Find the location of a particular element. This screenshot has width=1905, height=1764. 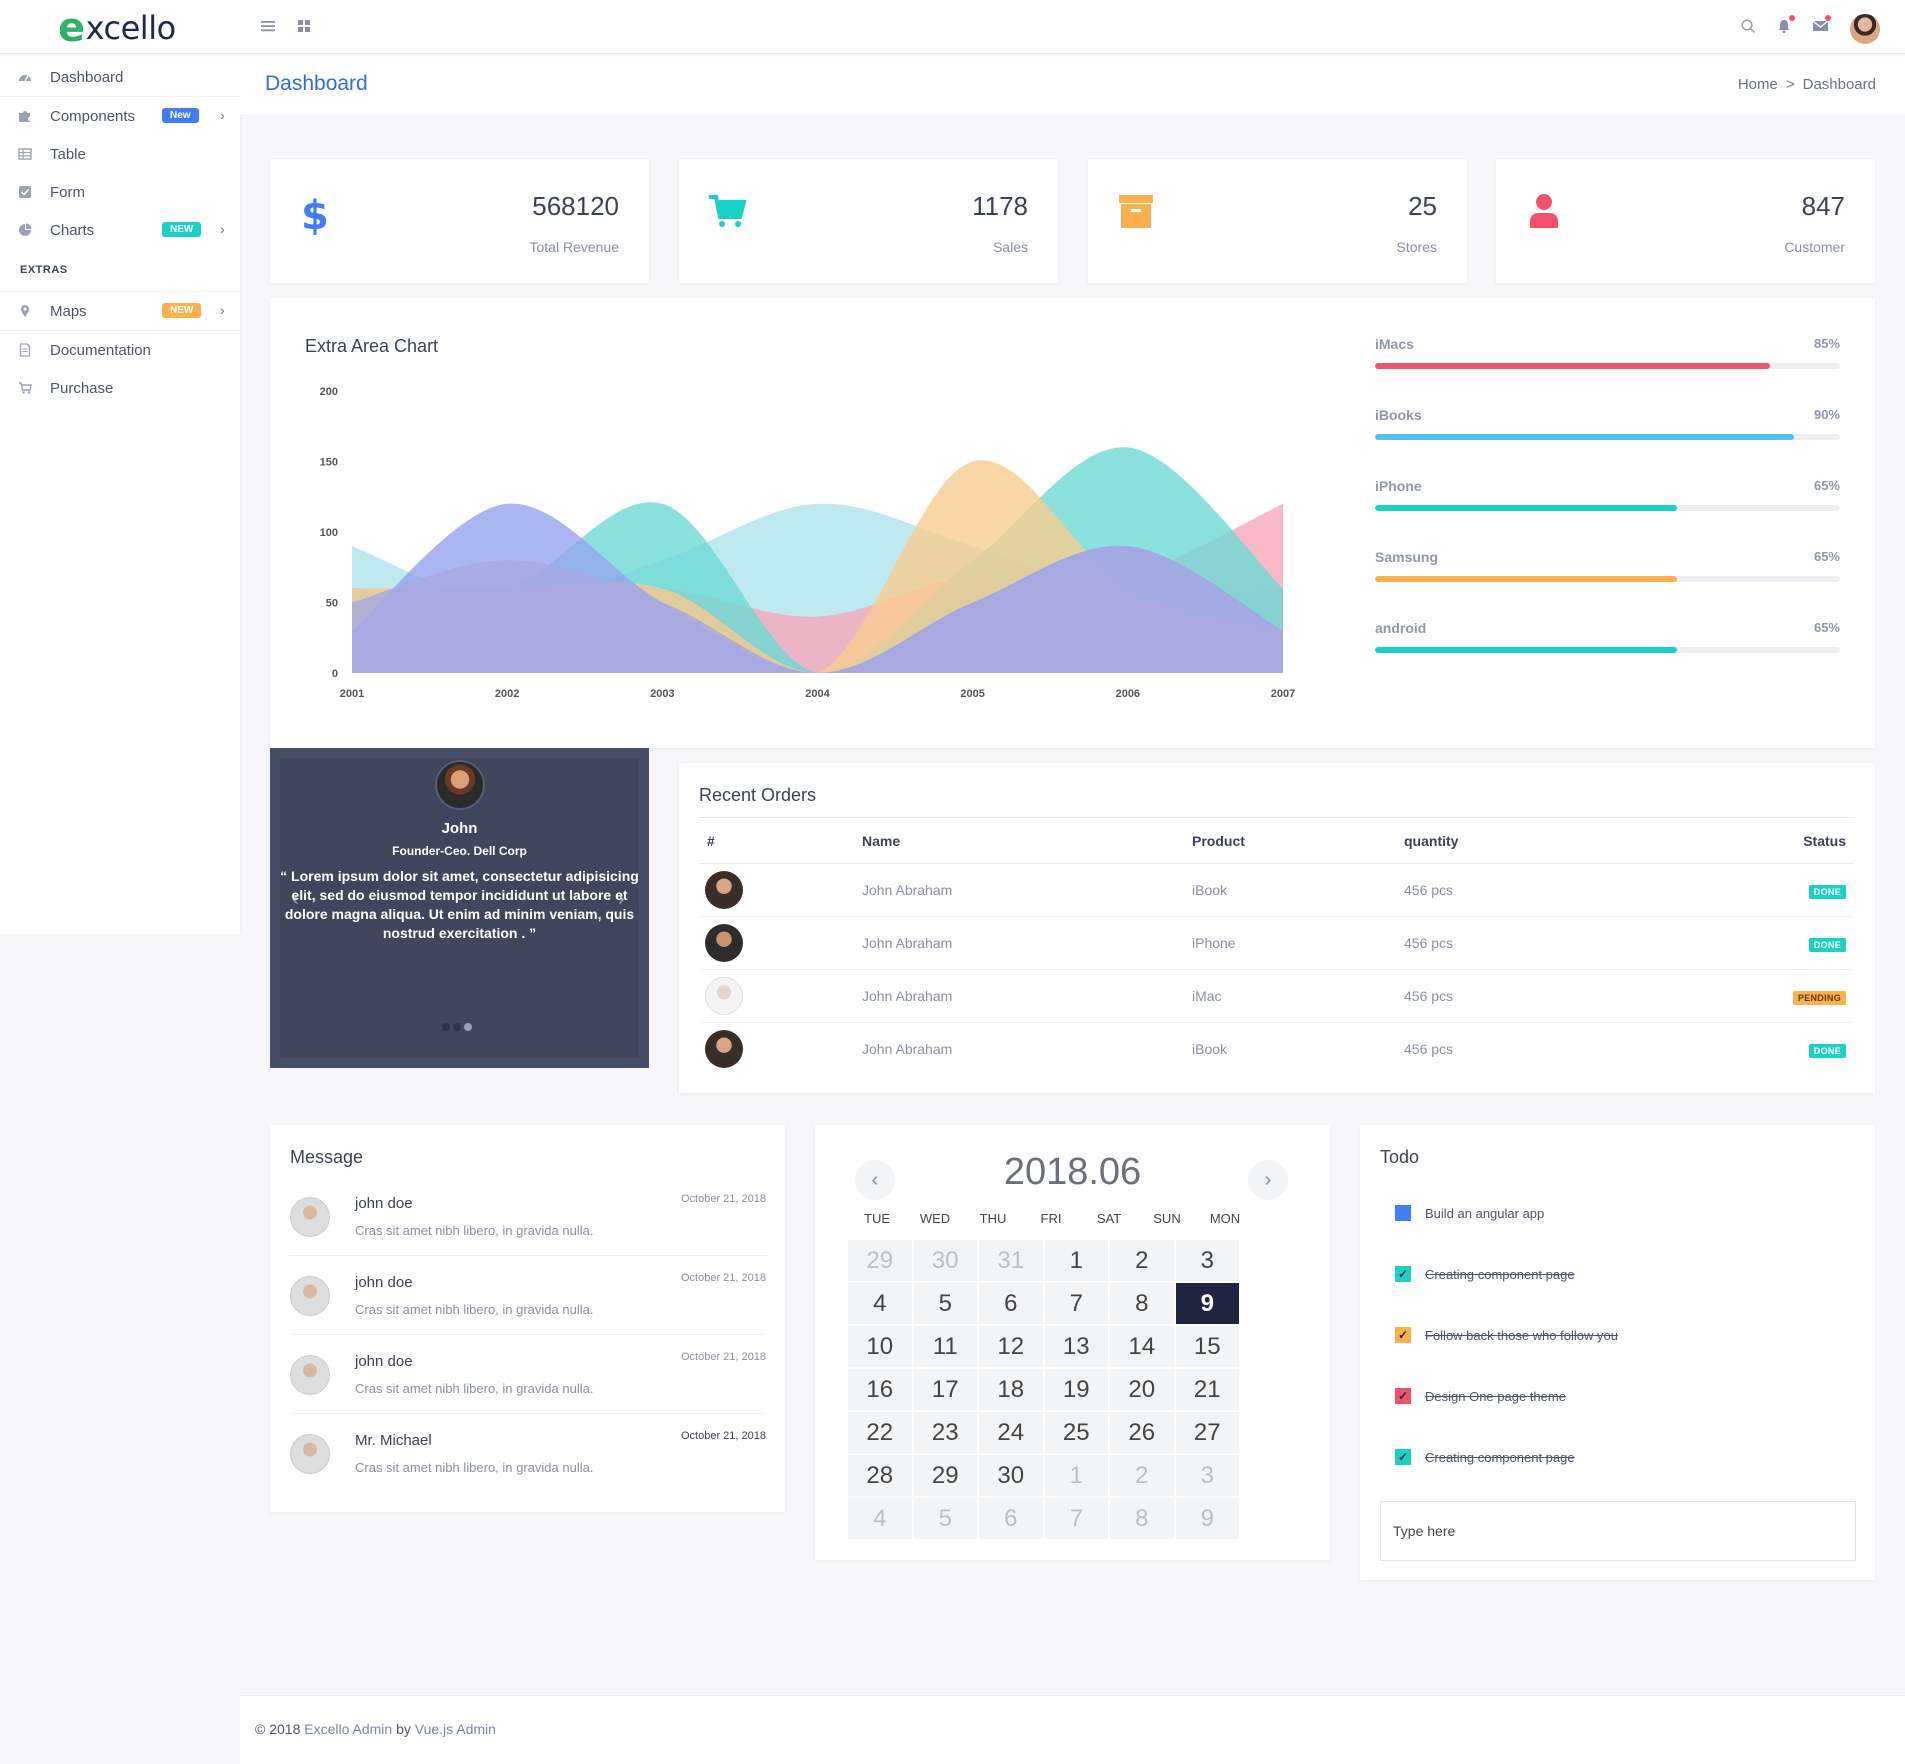

menu-icon is located at coordinates (269, 27).